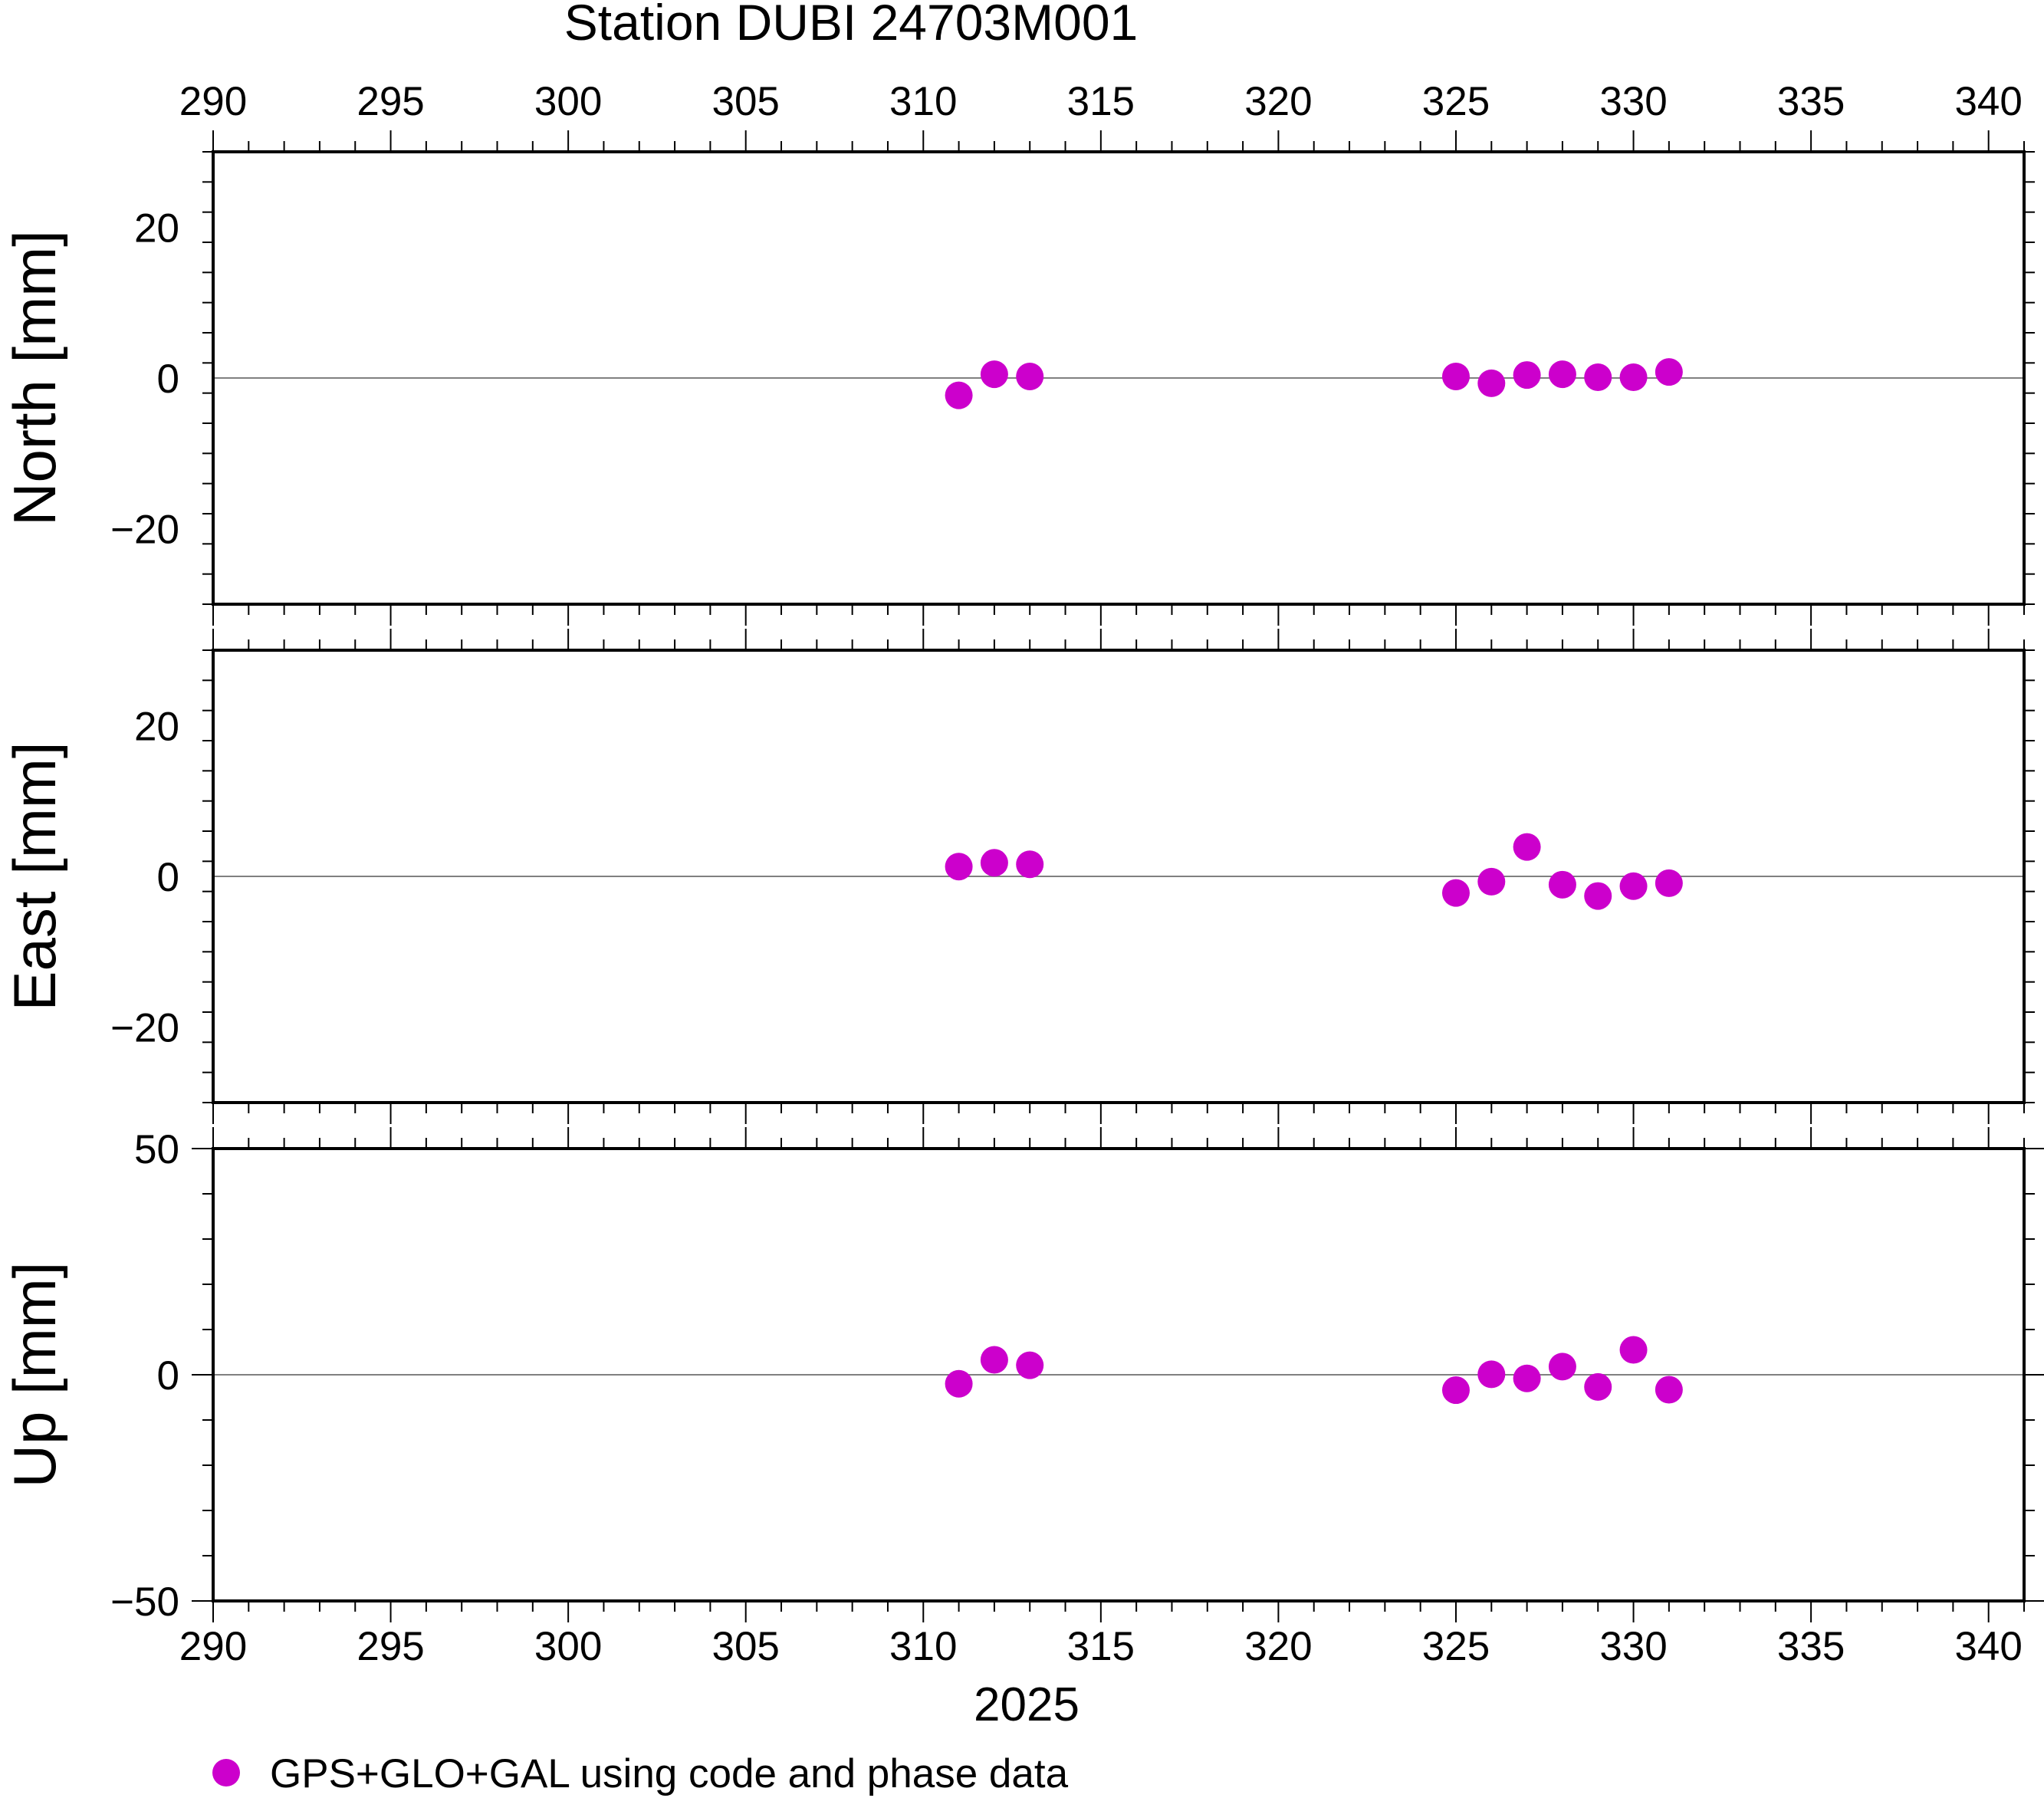 The width and height of the screenshot is (2044, 1798). Describe the element at coordinates (144, 1602) in the screenshot. I see `y-tick-label: −50` at that location.